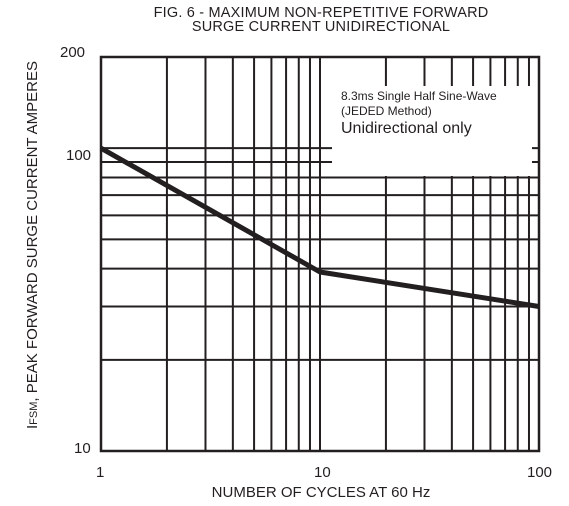 This screenshot has height=506, width=569. I want to click on x-tick-label-10: 10, so click(322, 472).